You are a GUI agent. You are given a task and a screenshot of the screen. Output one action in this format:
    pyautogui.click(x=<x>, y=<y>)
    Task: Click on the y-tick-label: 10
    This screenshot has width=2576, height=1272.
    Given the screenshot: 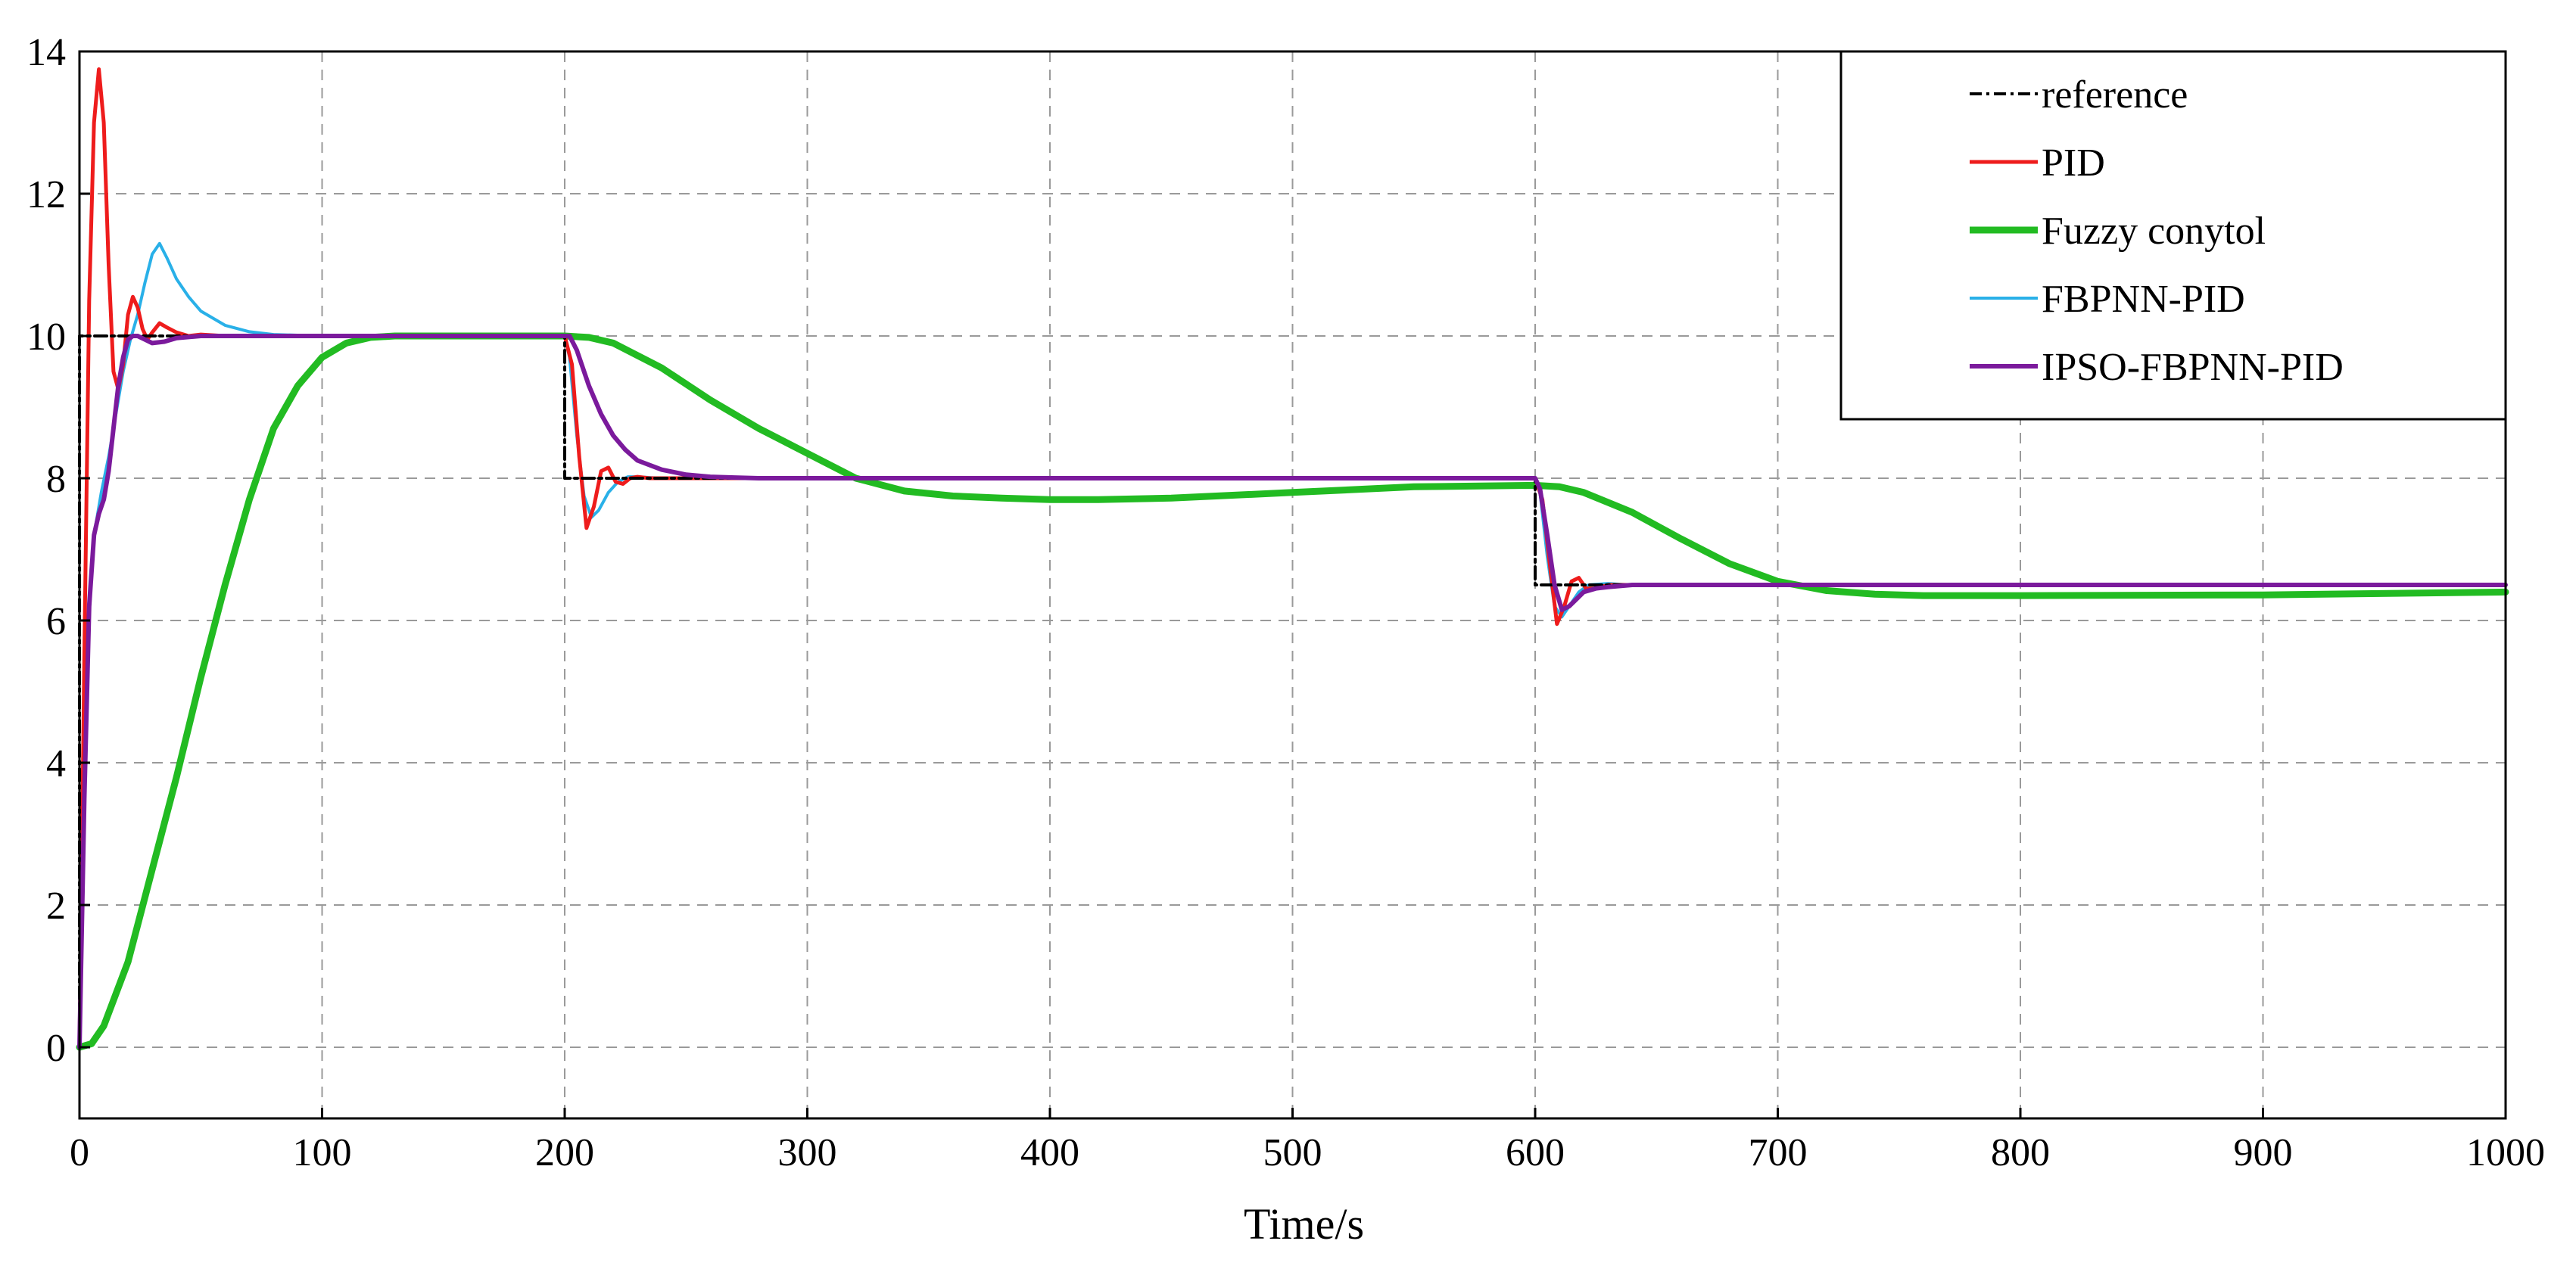 What is the action you would take?
    pyautogui.click(x=46, y=337)
    